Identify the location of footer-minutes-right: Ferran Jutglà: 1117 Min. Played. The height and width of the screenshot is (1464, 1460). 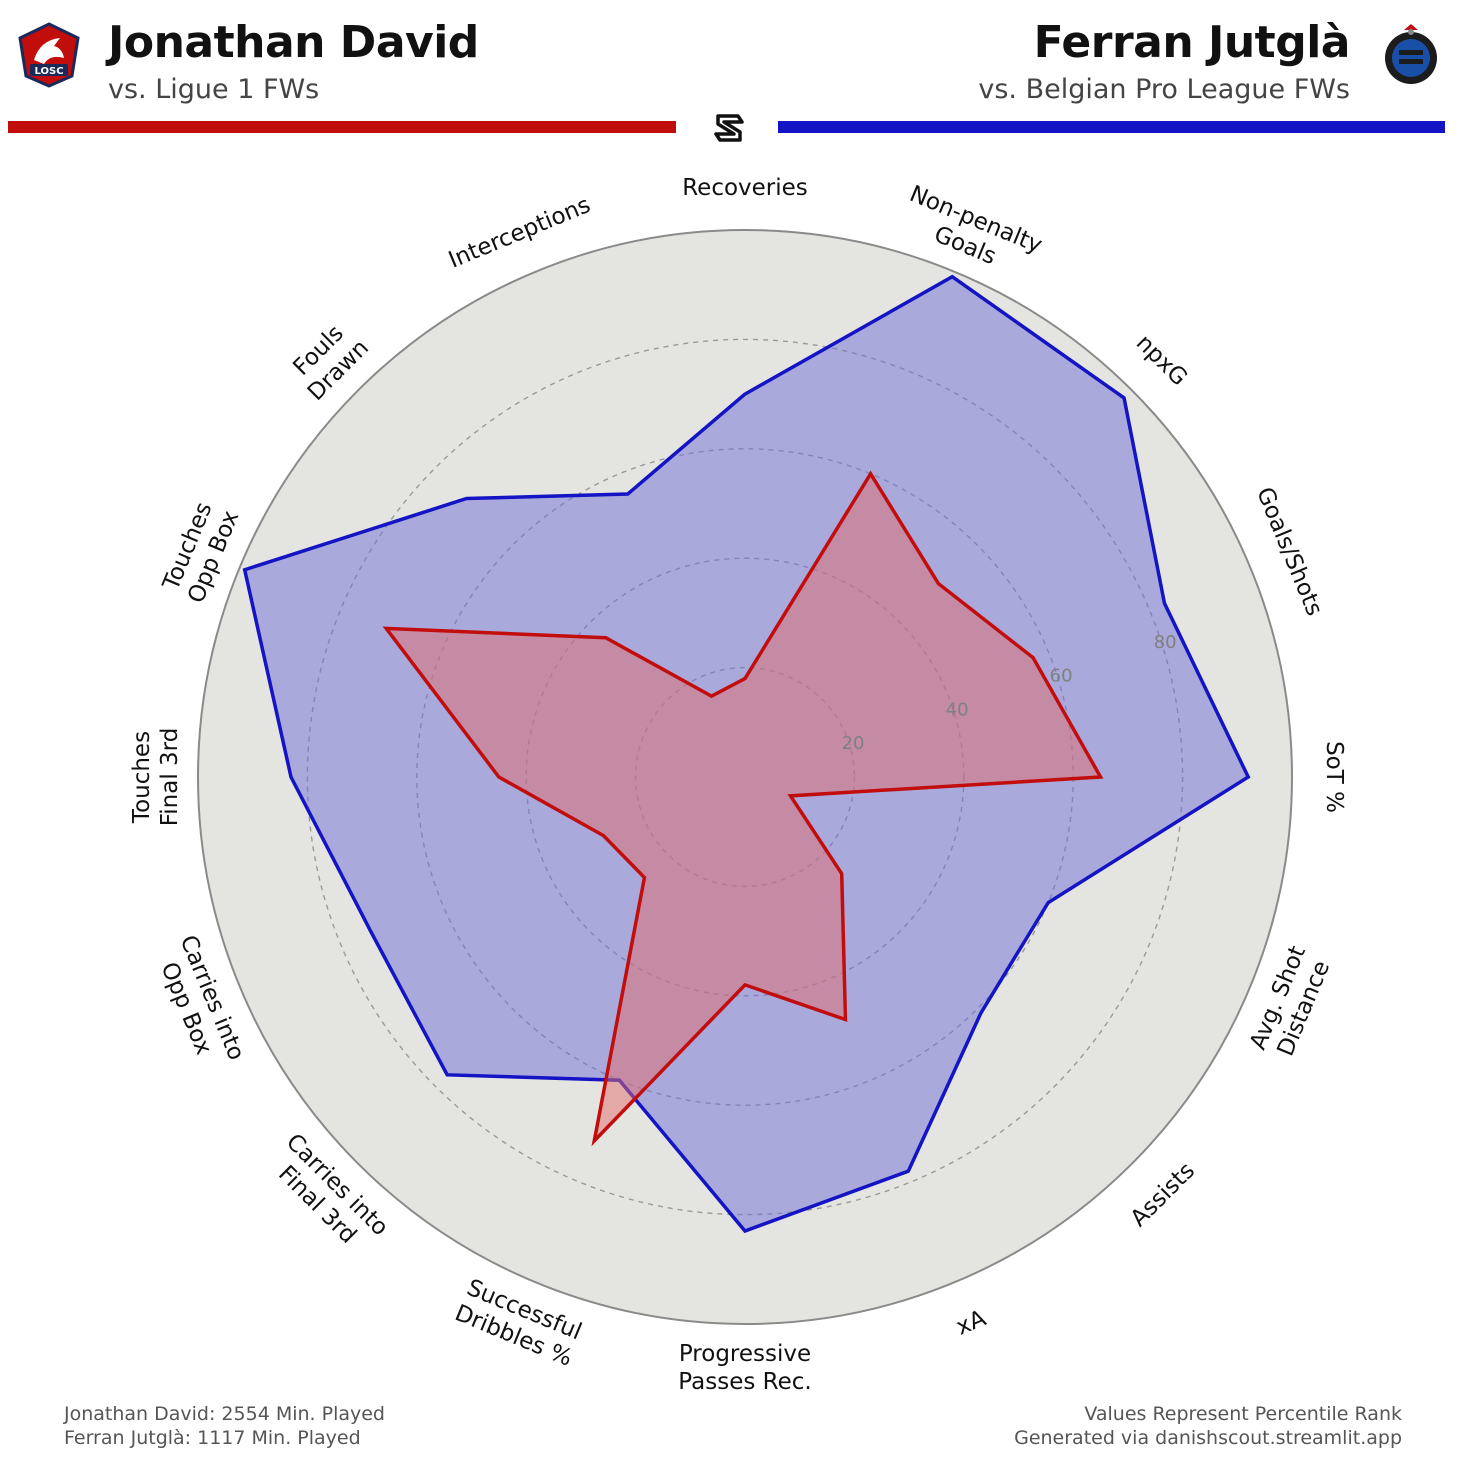
(212, 1438).